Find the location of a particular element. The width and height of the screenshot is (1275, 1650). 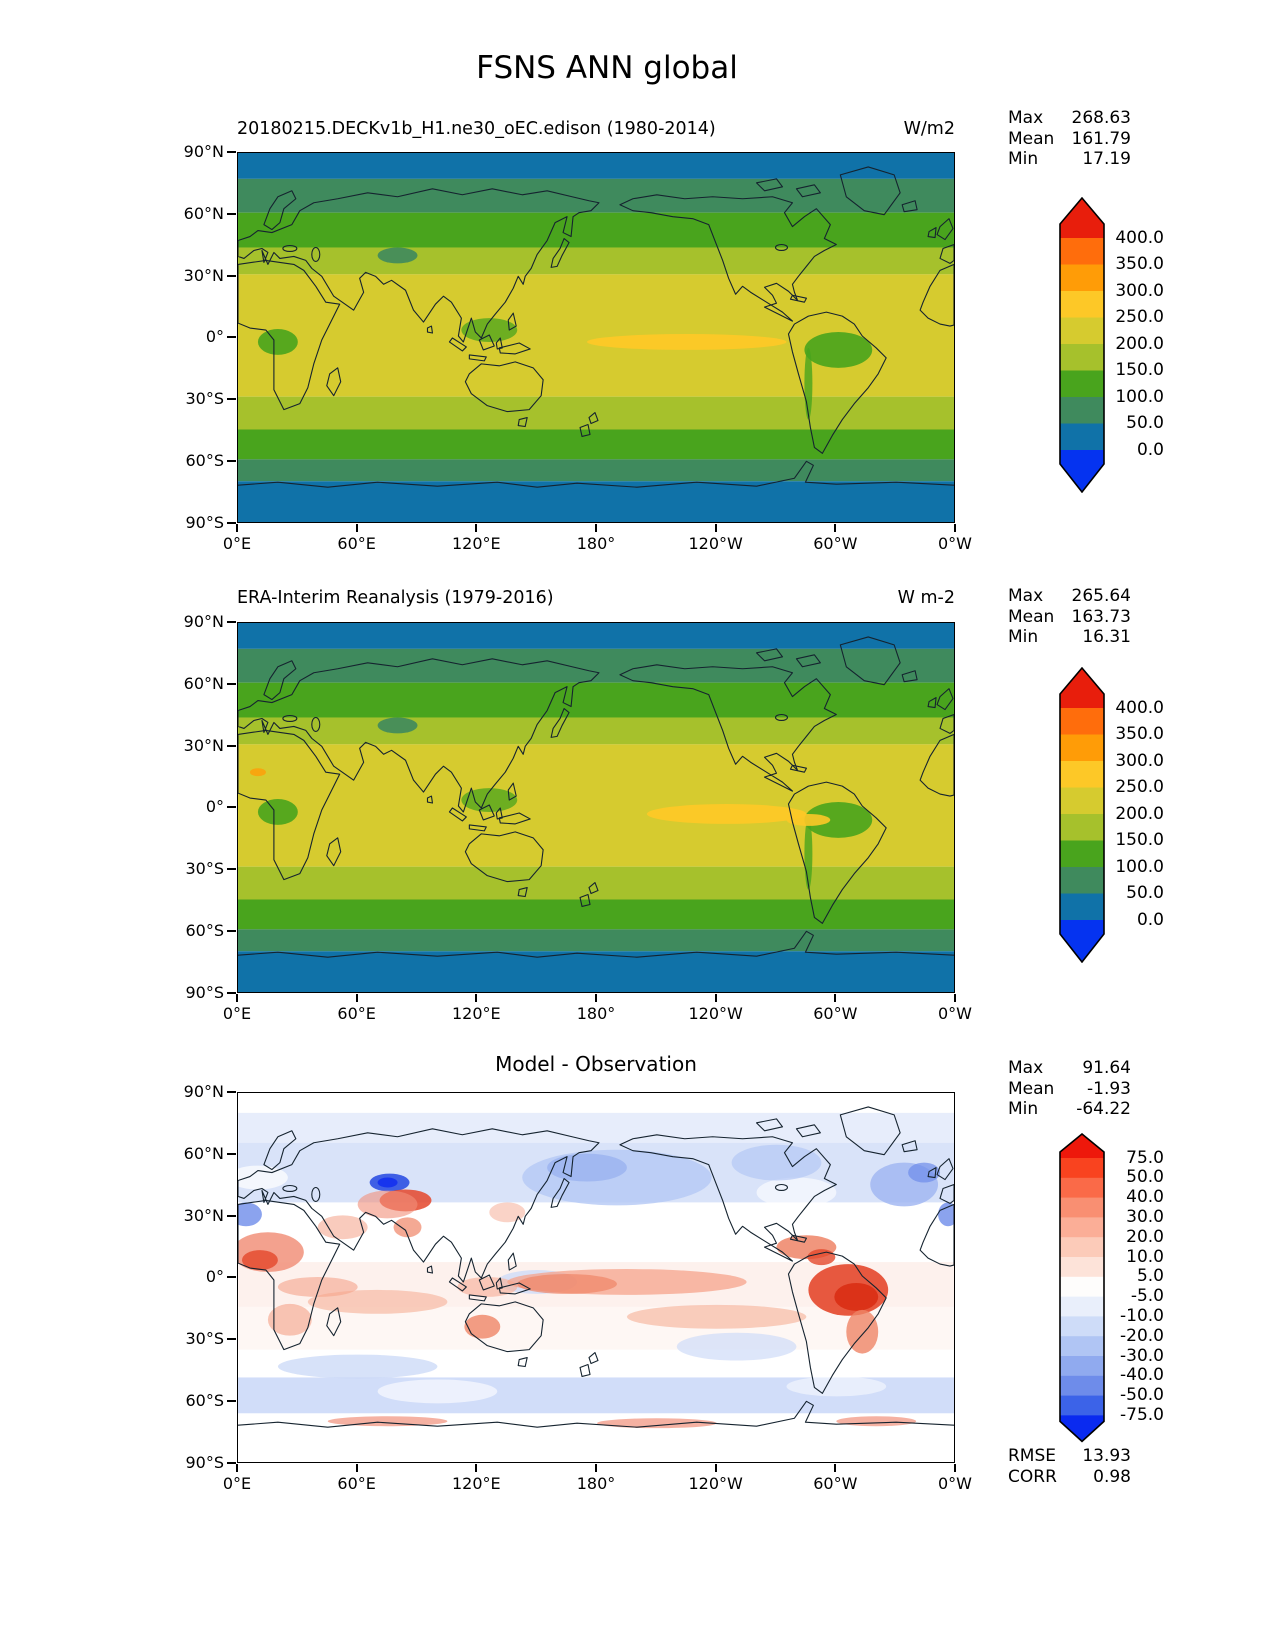

panel3-extra-stats: RMSE 13.93 CORR 0.98 is located at coordinates (1069, 1466).